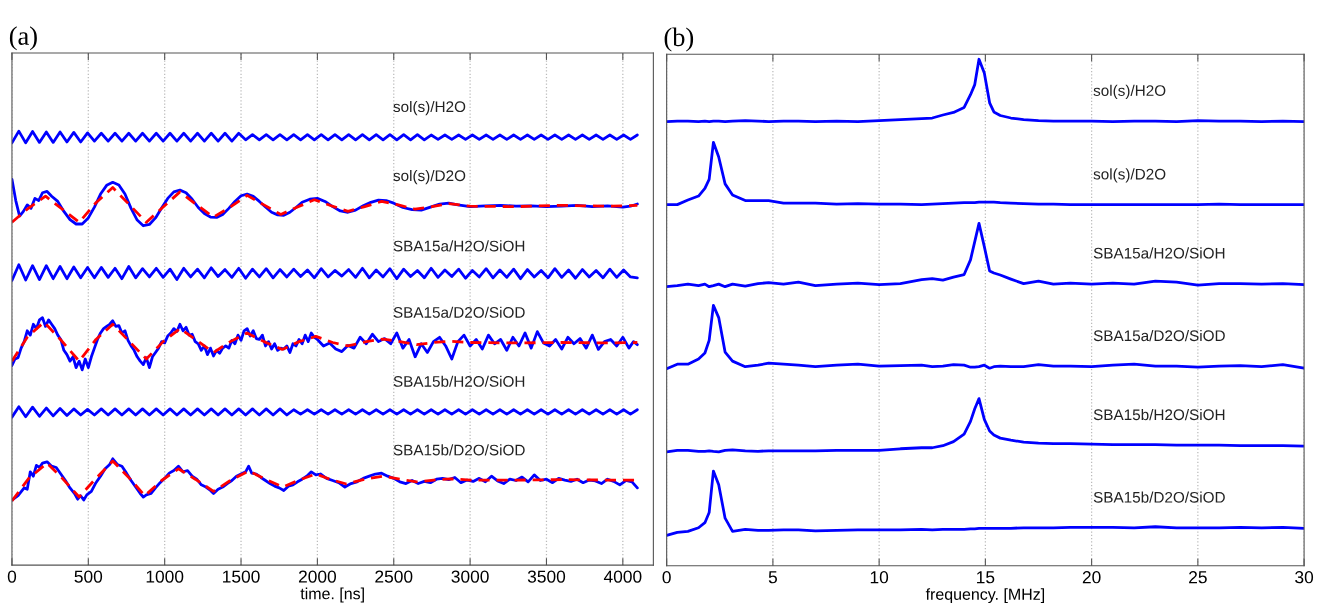 This screenshot has width=1328, height=609. I want to click on x-tick-label: 10, so click(879, 577).